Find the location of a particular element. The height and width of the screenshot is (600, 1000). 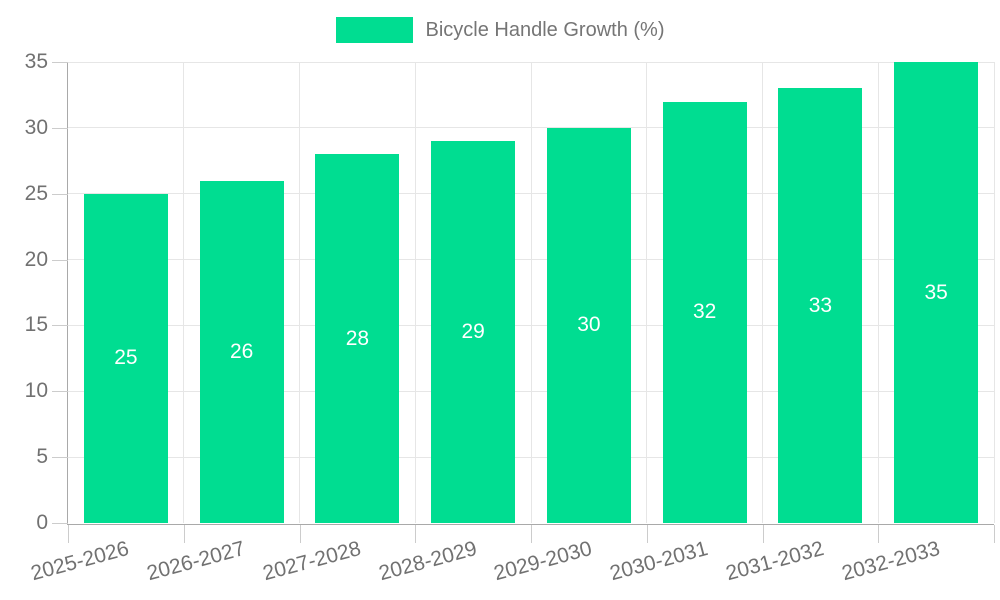

x-axis-tick-label: 2027-2028 is located at coordinates (312, 561).